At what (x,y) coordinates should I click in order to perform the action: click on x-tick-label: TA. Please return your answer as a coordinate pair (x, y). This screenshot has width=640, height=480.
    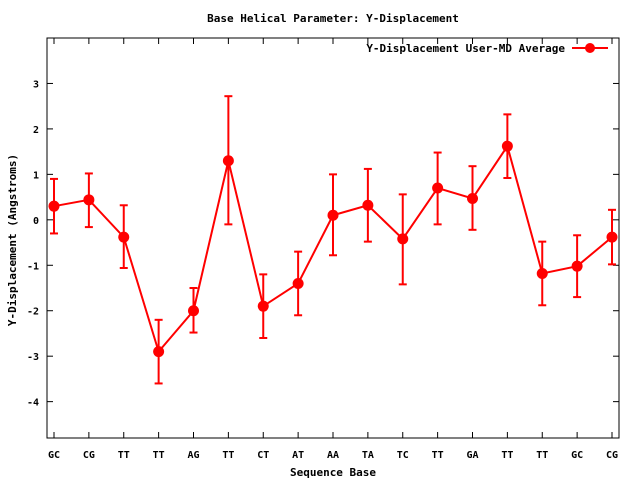
    Looking at the image, I should click on (368, 455).